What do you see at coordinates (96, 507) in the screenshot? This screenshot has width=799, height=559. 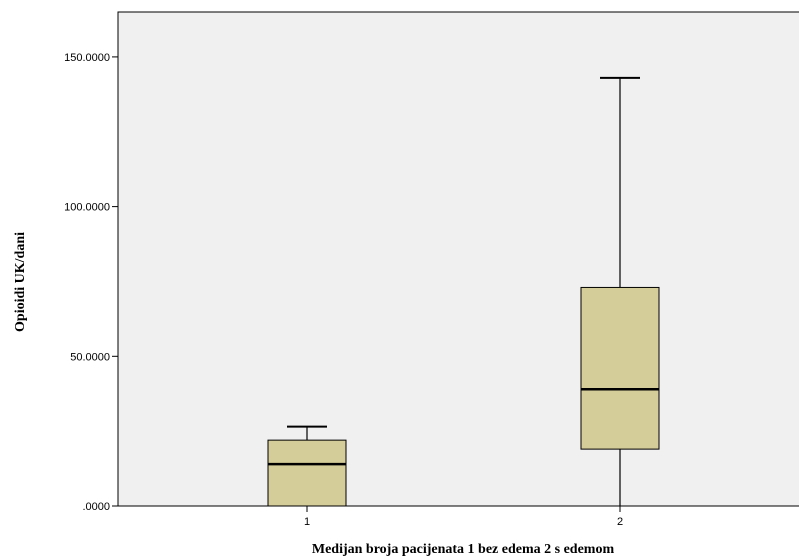 I see `y-tick-label: .0000` at bounding box center [96, 507].